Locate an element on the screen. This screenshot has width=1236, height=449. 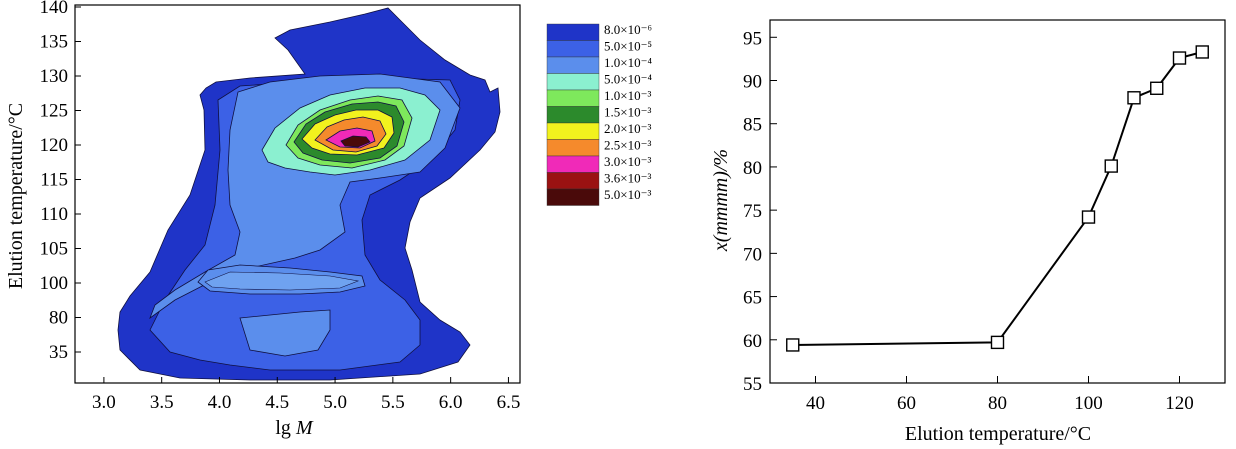
legend-label: 3.0×10⁻³ is located at coordinates (627, 161).